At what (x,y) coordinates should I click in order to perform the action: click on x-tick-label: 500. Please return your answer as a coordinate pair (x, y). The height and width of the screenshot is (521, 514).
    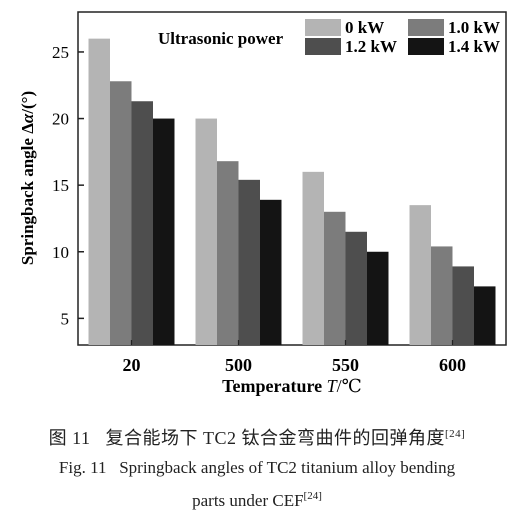
    Looking at the image, I should click on (238, 365).